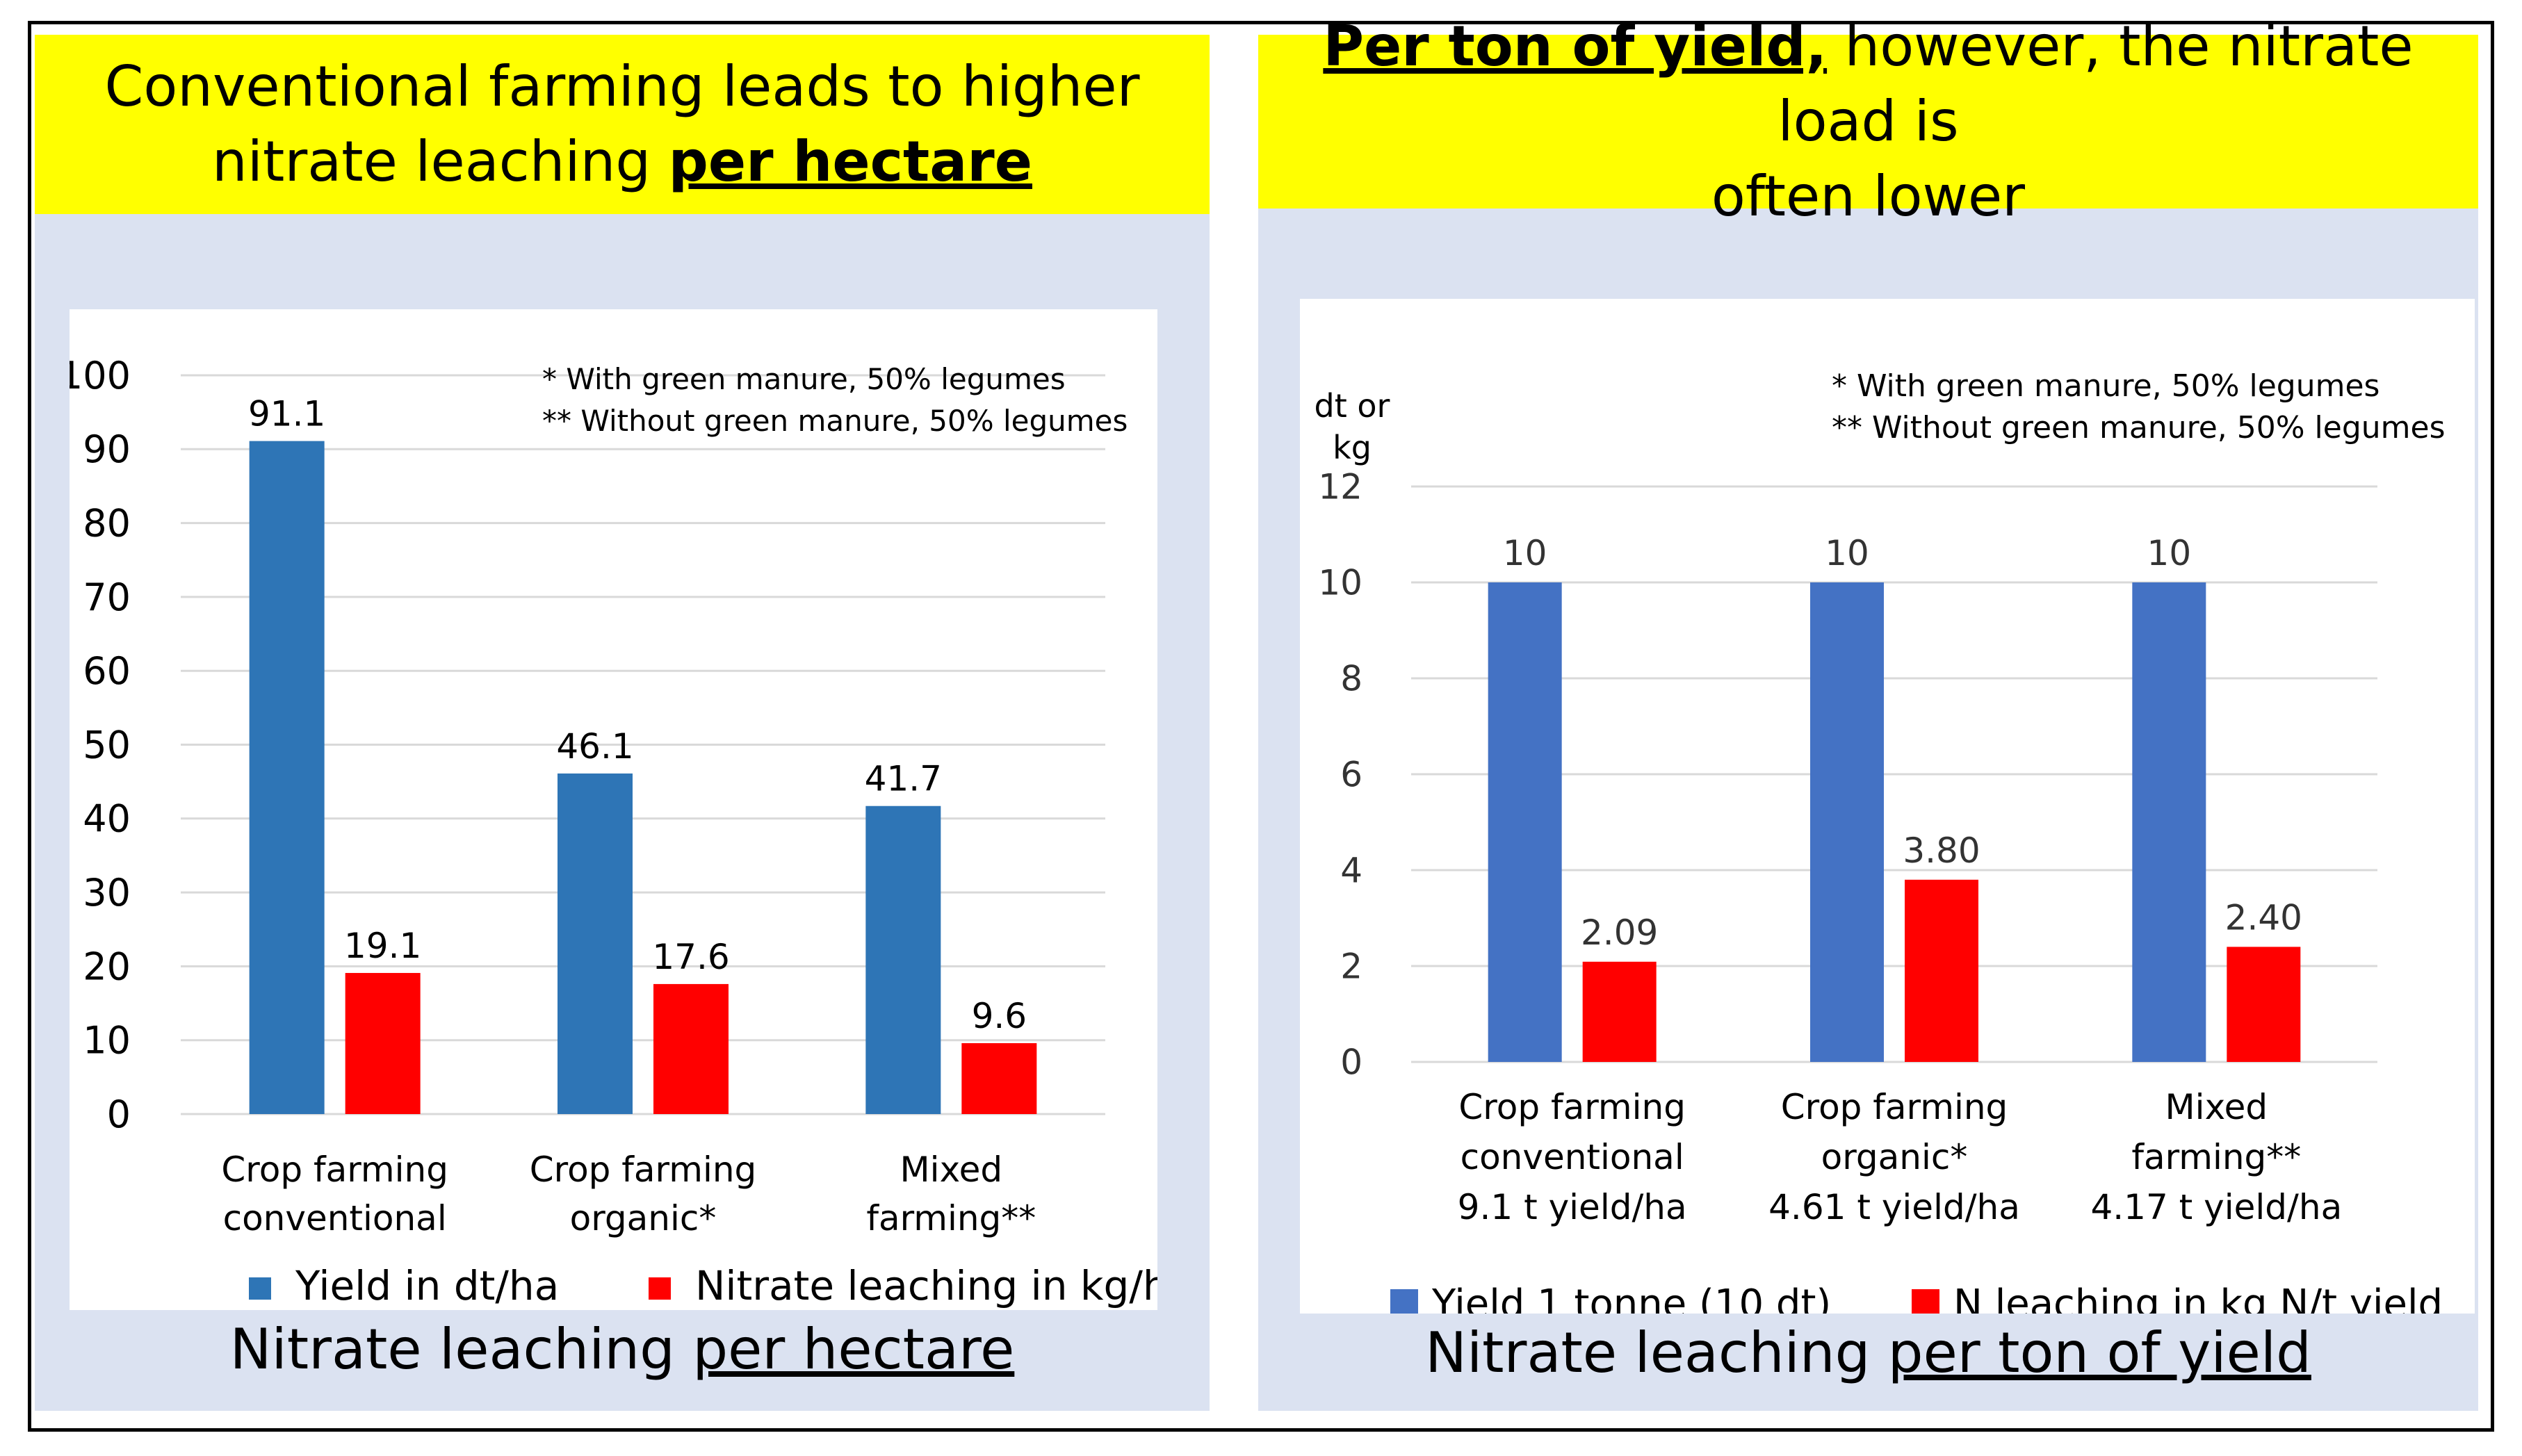 The image size is (2522, 1456). What do you see at coordinates (100, 376) in the screenshot?
I see `y-tick-label: 100` at bounding box center [100, 376].